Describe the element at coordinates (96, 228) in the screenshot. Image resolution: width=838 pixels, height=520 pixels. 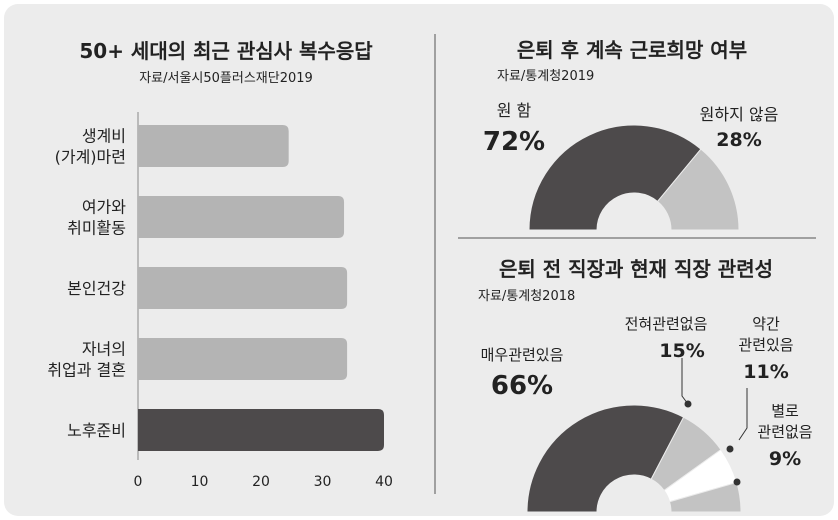
I see `bar-category-label-1-1: 취미활동` at that location.